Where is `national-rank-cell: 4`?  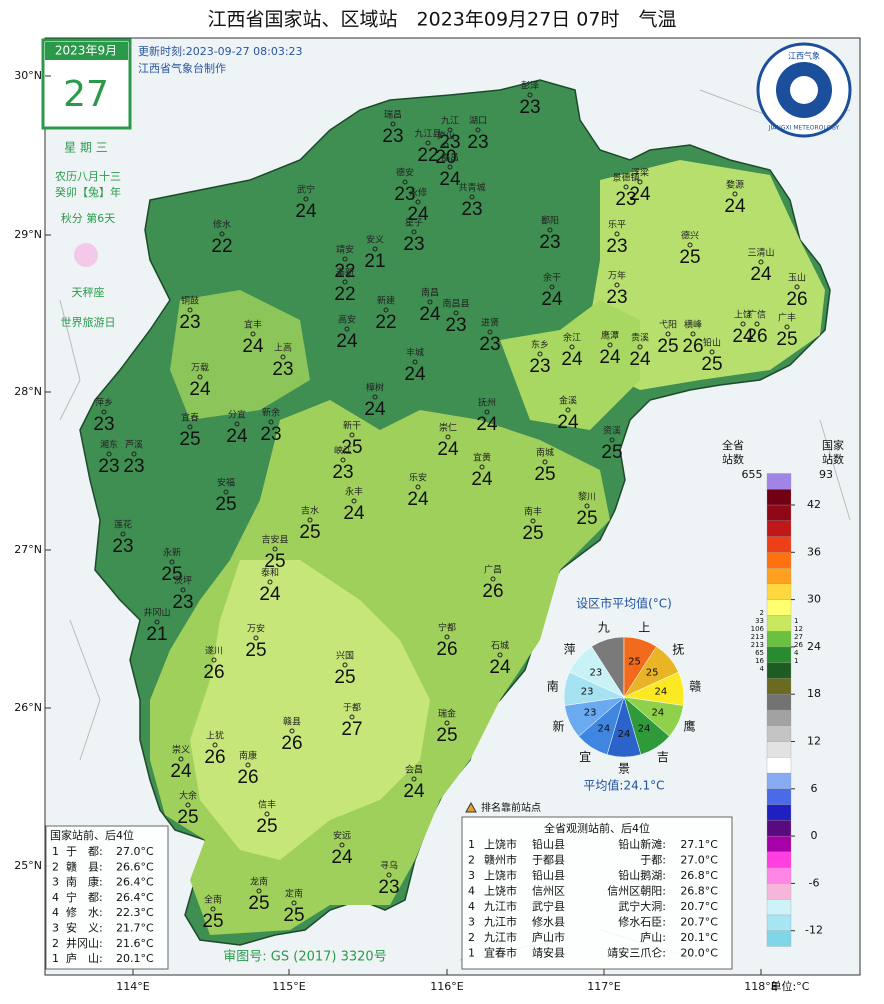 national-rank-cell: 4 is located at coordinates (55, 897).